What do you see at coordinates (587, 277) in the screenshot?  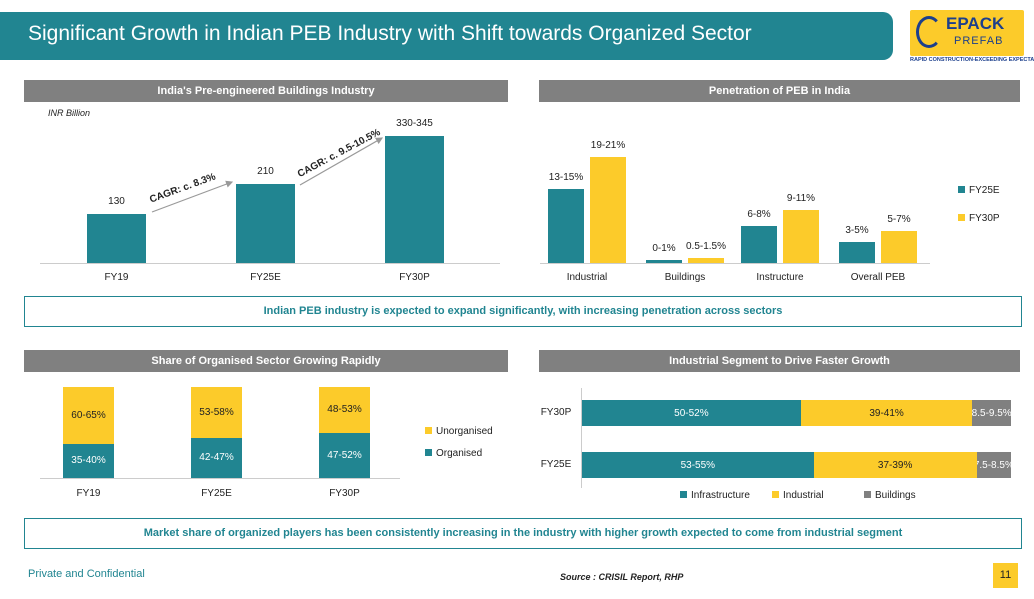 I see `x-tick-label: Industrial` at bounding box center [587, 277].